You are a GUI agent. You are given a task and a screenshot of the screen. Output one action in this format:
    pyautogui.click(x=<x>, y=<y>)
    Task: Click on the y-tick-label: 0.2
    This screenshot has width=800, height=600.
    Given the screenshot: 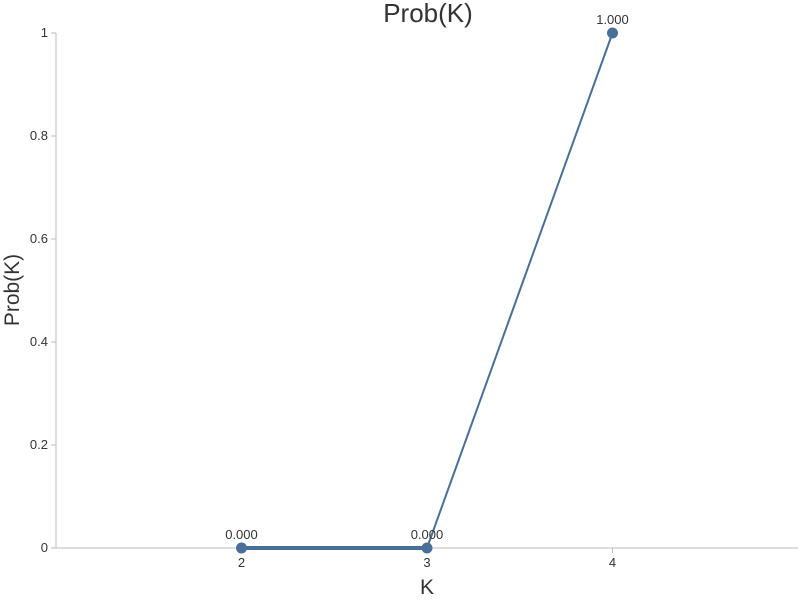 What is the action you would take?
    pyautogui.click(x=39, y=444)
    